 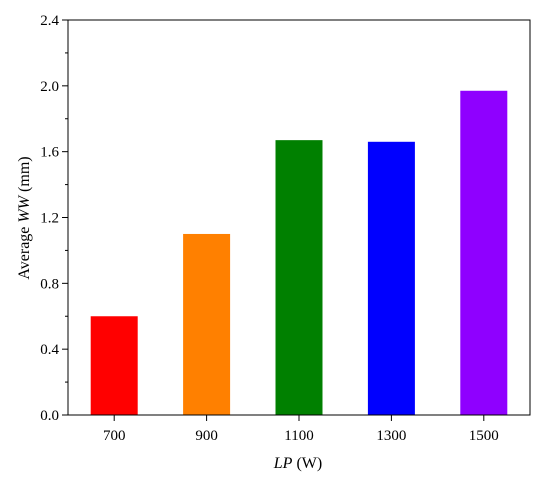 I want to click on x-axis-title: LP (W), so click(x=297, y=463).